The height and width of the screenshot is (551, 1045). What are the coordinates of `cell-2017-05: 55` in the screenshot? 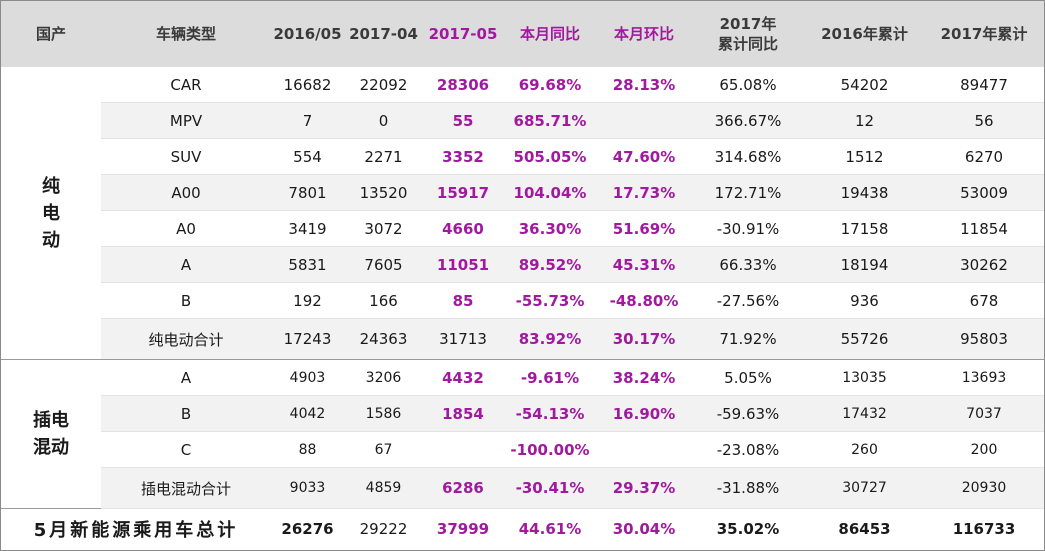 It's located at (463, 120).